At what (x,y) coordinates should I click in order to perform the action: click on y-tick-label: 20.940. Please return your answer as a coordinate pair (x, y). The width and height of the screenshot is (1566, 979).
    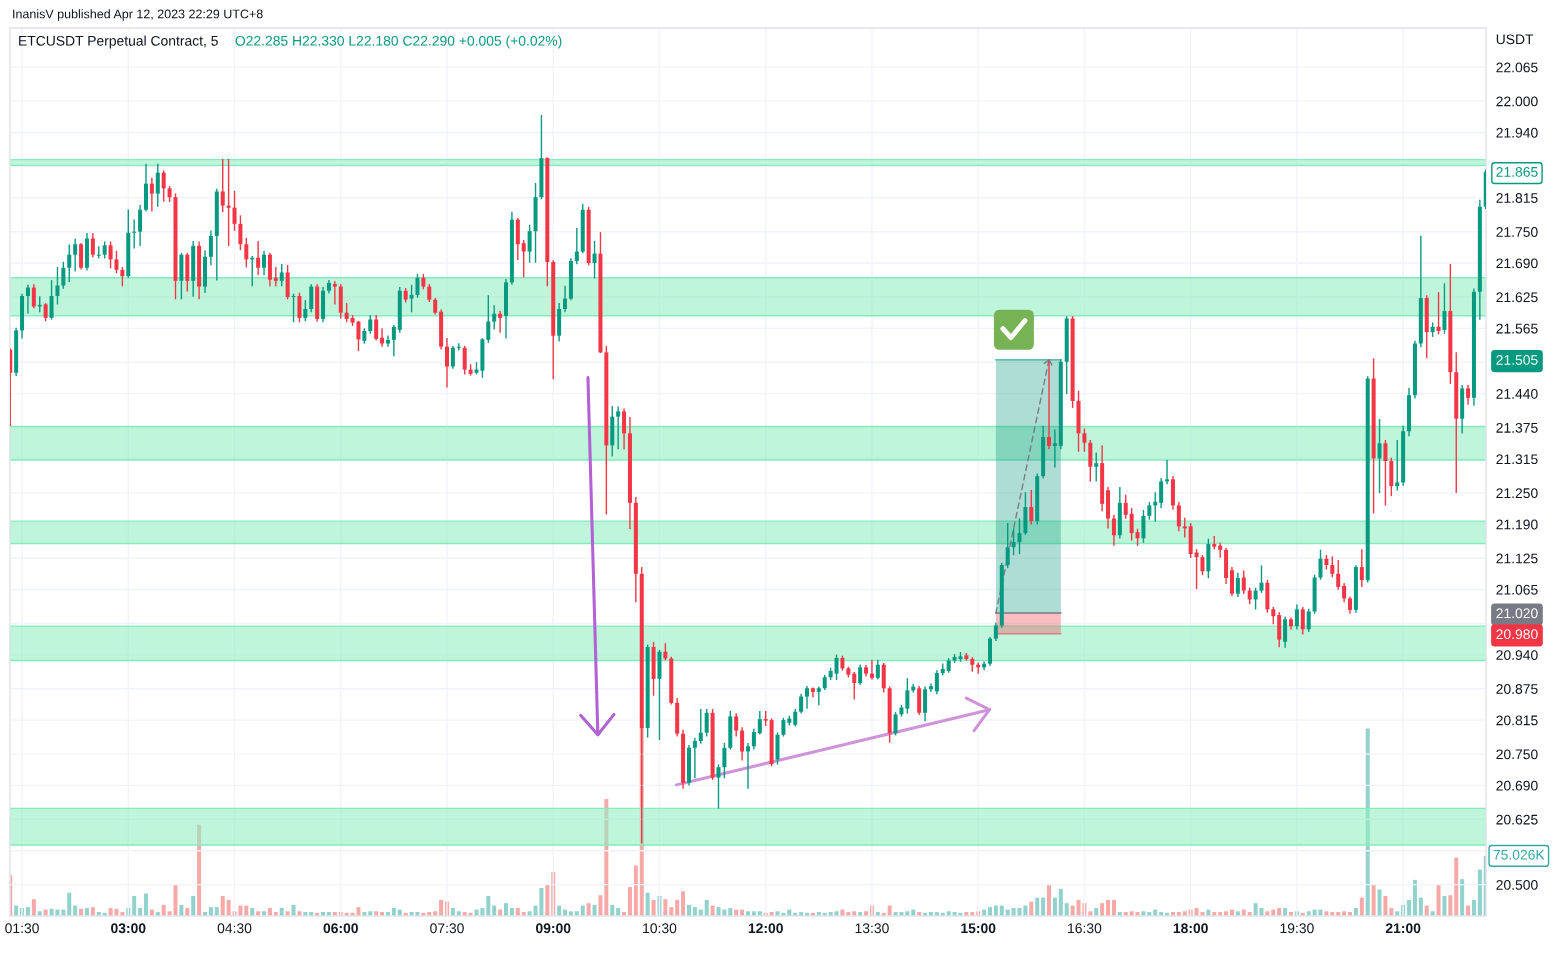
    Looking at the image, I should click on (1517, 655).